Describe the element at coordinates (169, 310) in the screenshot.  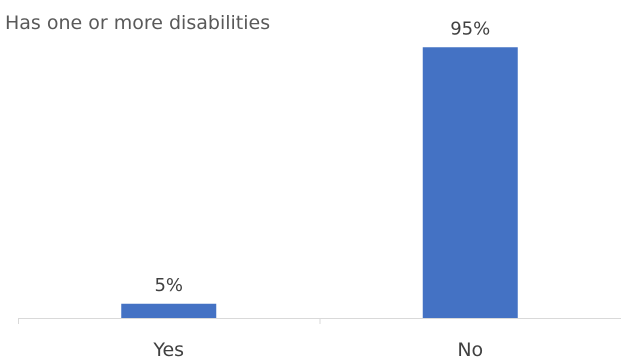
I see `bar-yes` at that location.